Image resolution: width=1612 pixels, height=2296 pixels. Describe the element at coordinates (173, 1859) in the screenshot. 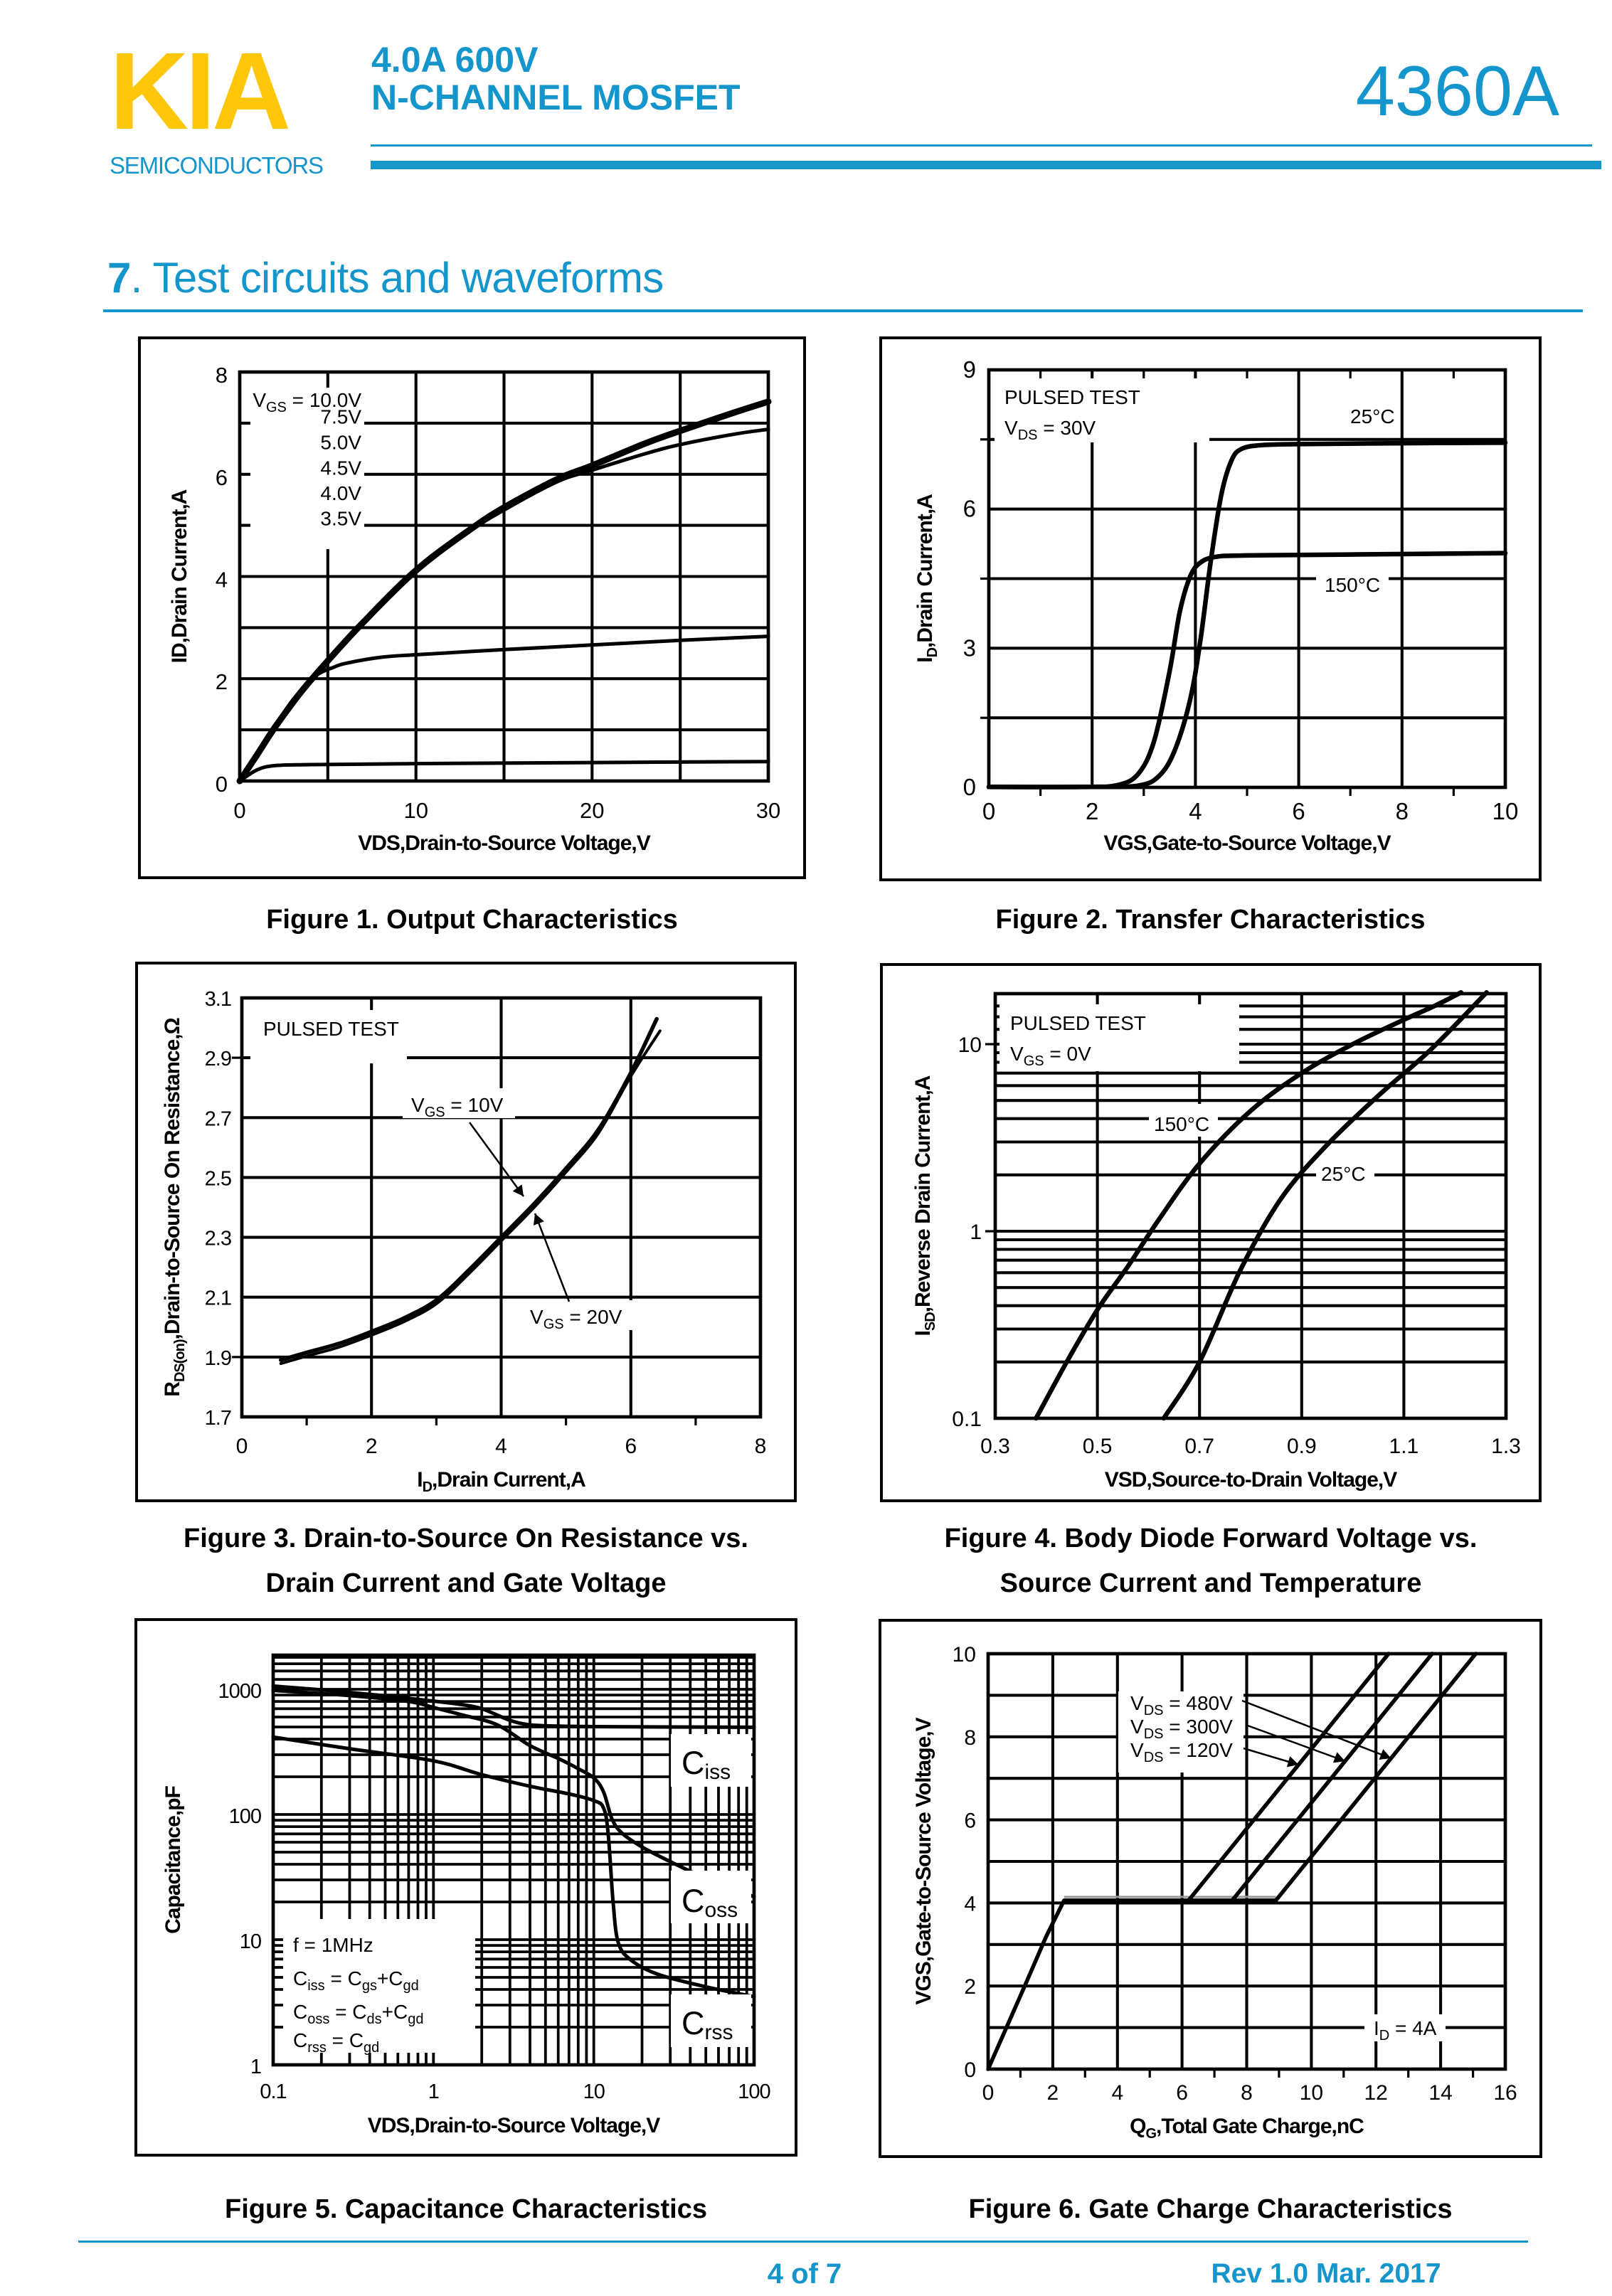

I see `svg-text: Capacitance,pF` at that location.